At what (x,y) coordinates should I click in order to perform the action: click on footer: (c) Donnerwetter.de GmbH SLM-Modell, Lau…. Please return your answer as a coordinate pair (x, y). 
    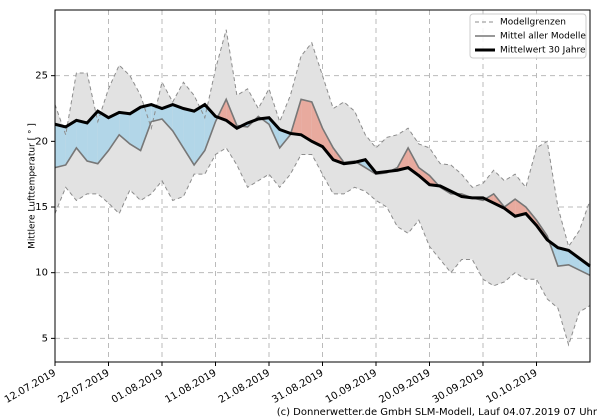
    Looking at the image, I should click on (437, 412).